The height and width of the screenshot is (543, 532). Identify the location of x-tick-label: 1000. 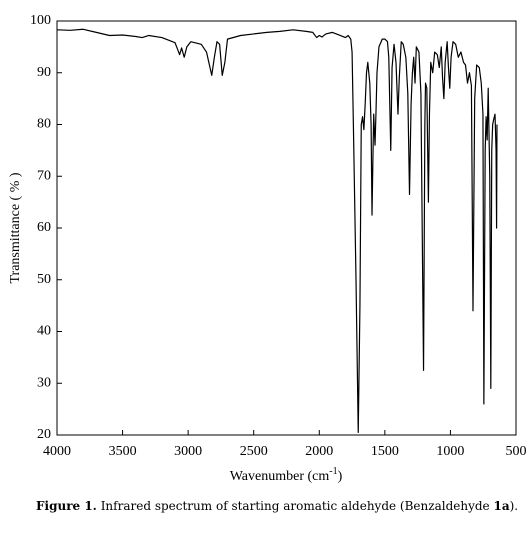
(450, 451).